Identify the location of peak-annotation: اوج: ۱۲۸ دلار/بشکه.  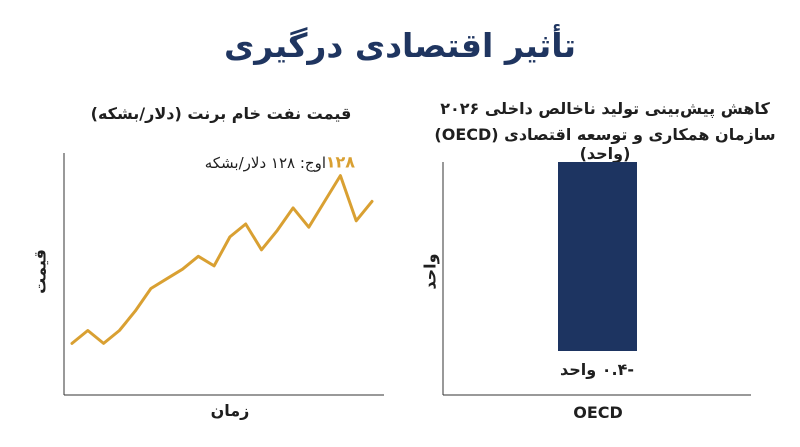
(265, 163).